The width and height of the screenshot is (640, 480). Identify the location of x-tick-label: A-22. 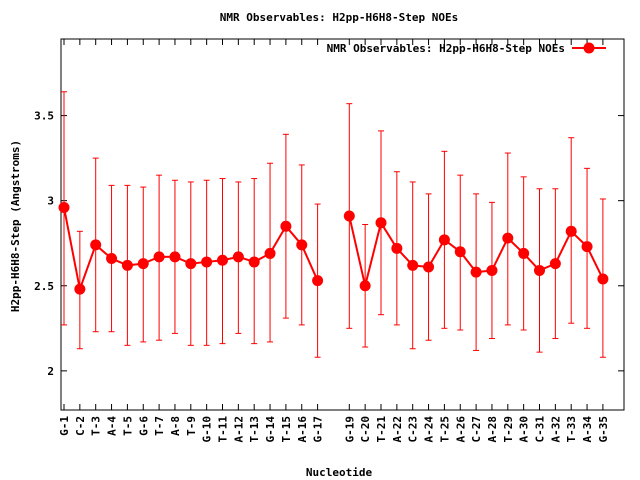
(397, 429).